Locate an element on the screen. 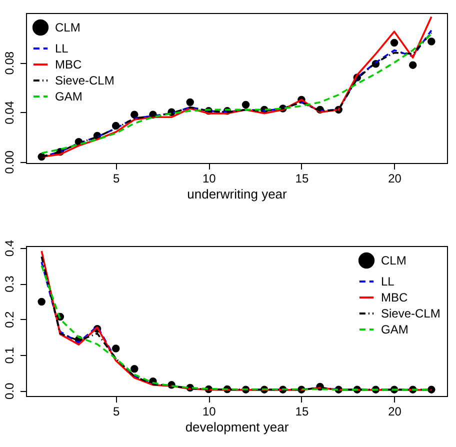 This screenshot has height=447, width=456. y-tick-label: 0.2 is located at coordinates (9, 319).